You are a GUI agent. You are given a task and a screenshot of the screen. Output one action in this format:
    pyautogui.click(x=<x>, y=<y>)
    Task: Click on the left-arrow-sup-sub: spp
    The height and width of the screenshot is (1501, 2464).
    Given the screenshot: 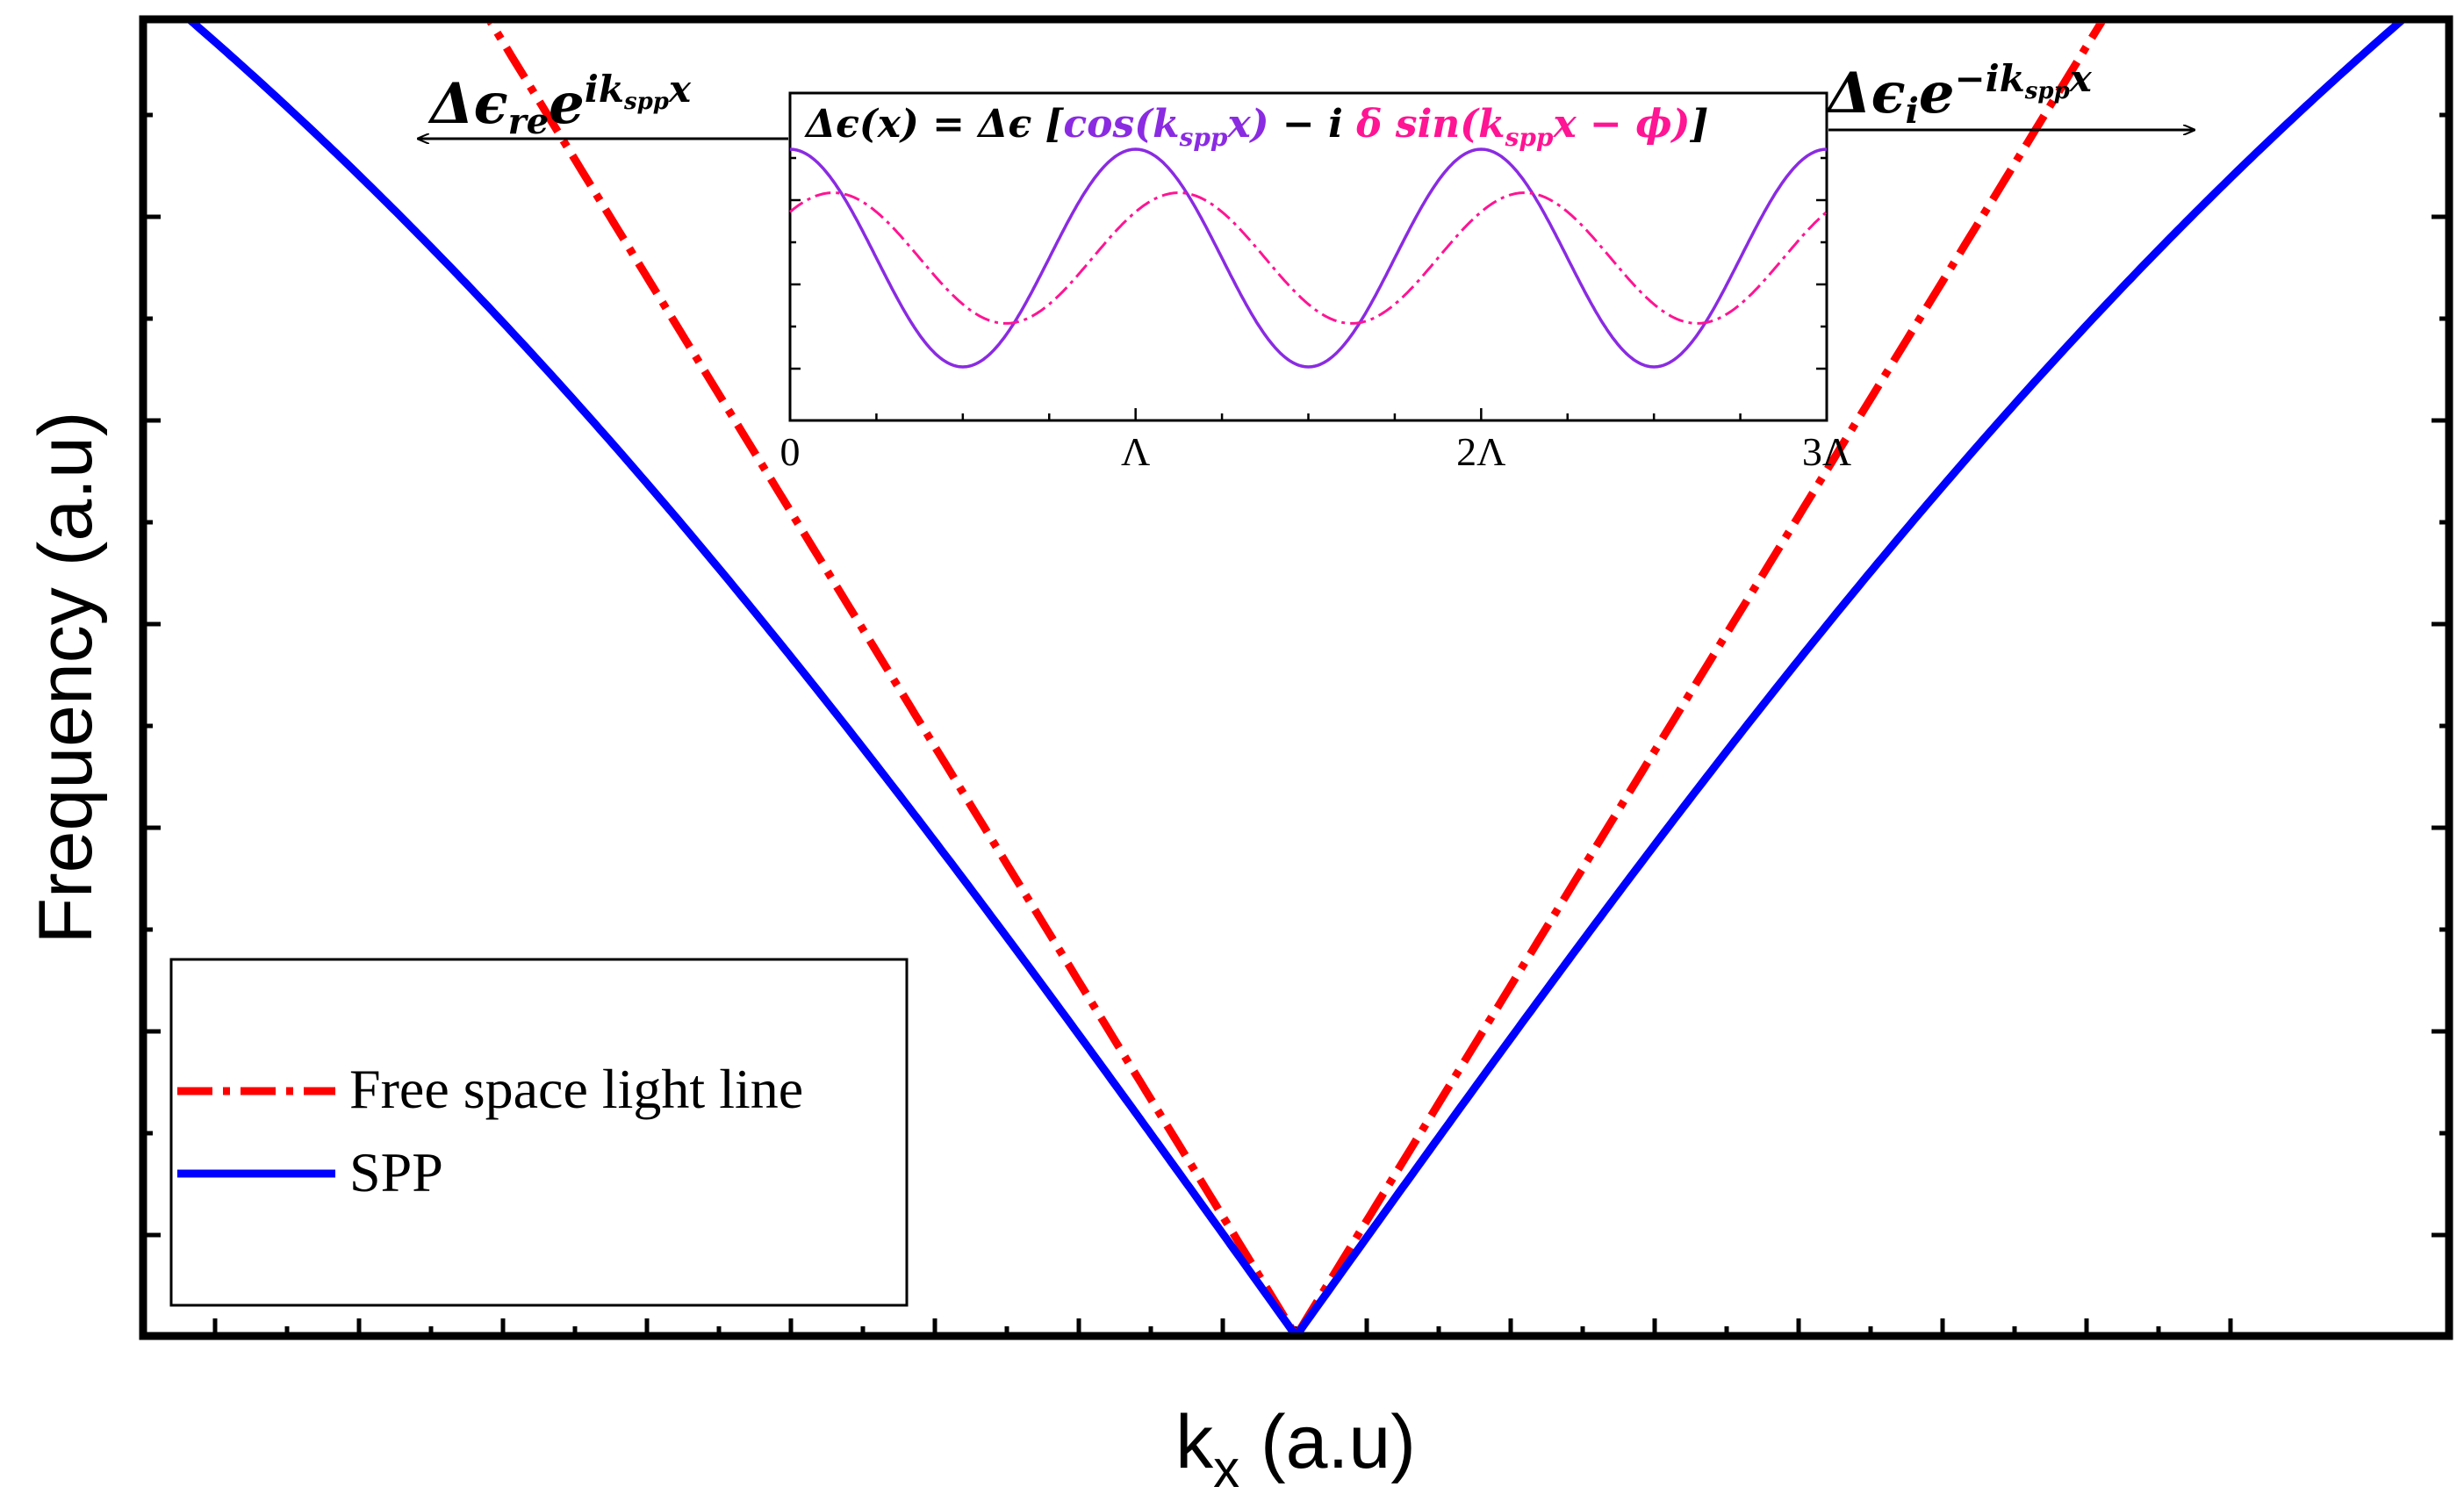 What is the action you would take?
    pyautogui.click(x=646, y=102)
    